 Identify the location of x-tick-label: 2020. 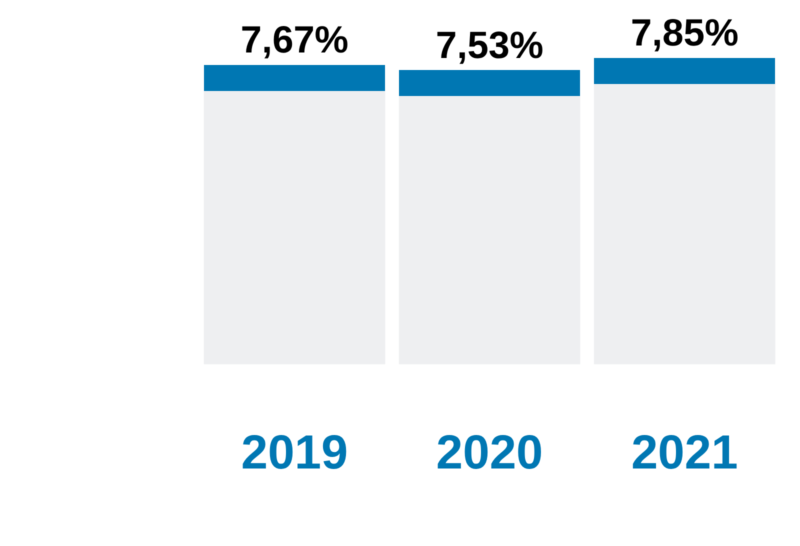
(489, 453).